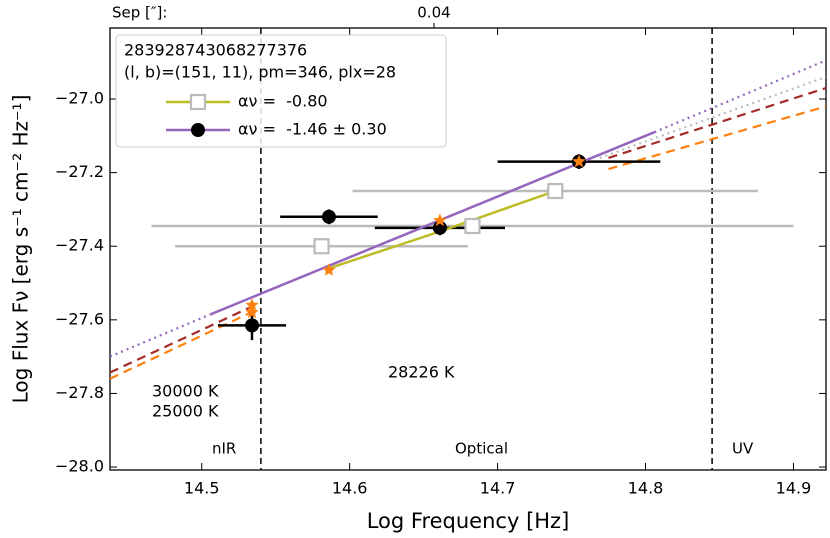 Image resolution: width=830 pixels, height=538 pixels. I want to click on x-axis-label: Log Frequency [Hz], so click(468, 521).